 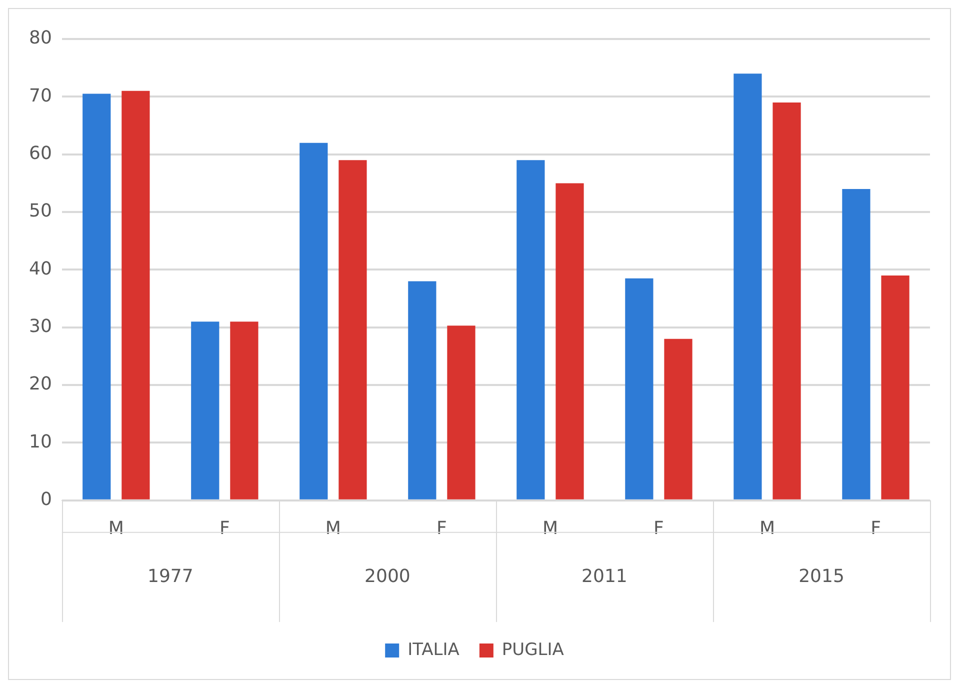 I want to click on y-tick-label: 50, so click(x=40, y=211).